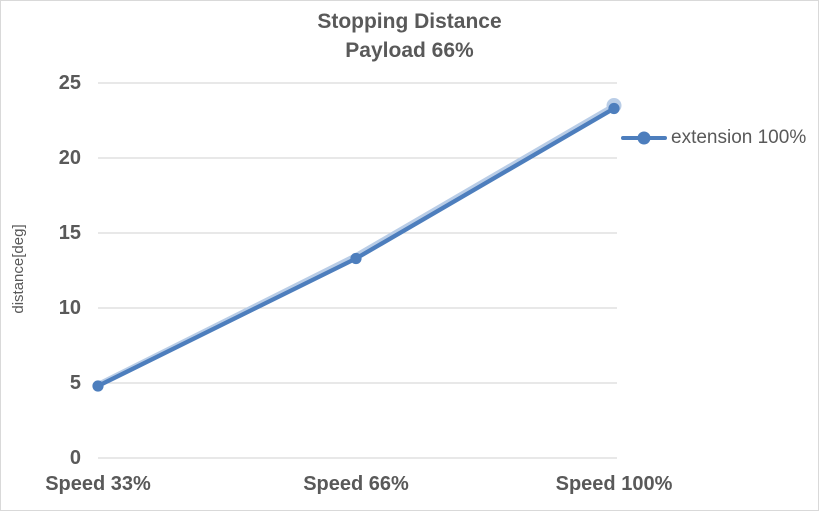  What do you see at coordinates (75, 458) in the screenshot?
I see `y-tick-label-0: 0` at bounding box center [75, 458].